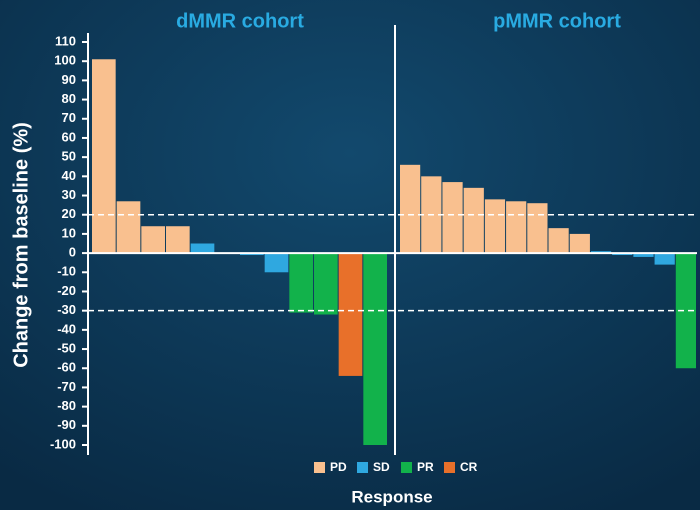 This screenshot has height=510, width=700. Describe the element at coordinates (69, 136) in the screenshot. I see `y-tick-label: 60` at that location.